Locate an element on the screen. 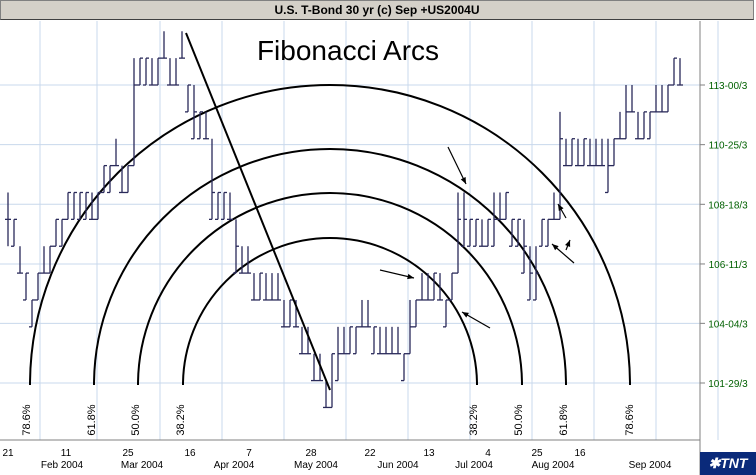  y-tick-label: 106-11/3 is located at coordinates (728, 265).